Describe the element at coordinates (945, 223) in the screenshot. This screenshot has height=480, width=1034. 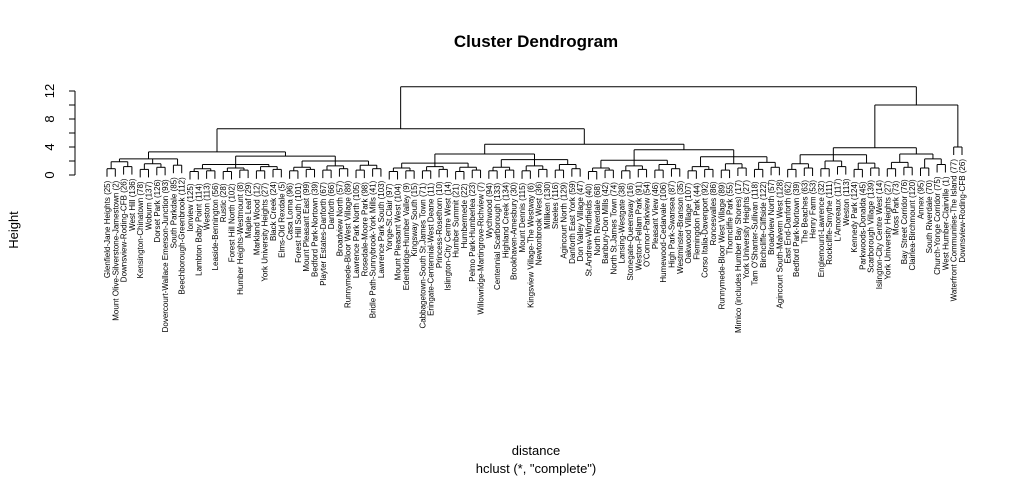
I see `leaf-label: West Humber-Clairville (1)` at that location.